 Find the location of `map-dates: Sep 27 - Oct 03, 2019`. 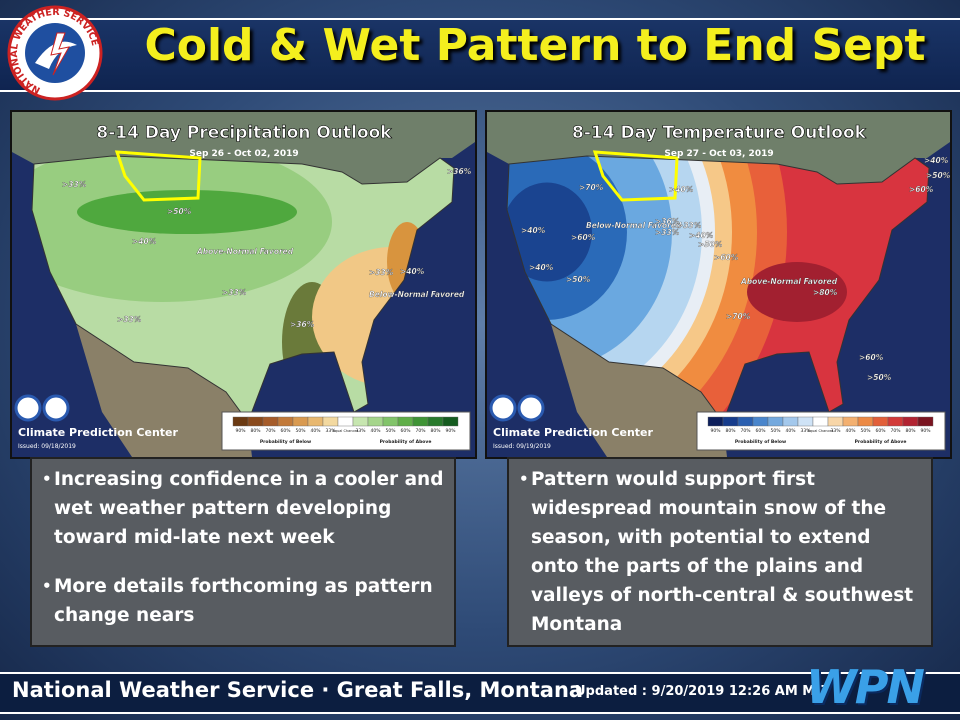

map-dates: Sep 27 - Oct 03, 2019 is located at coordinates (718, 154).